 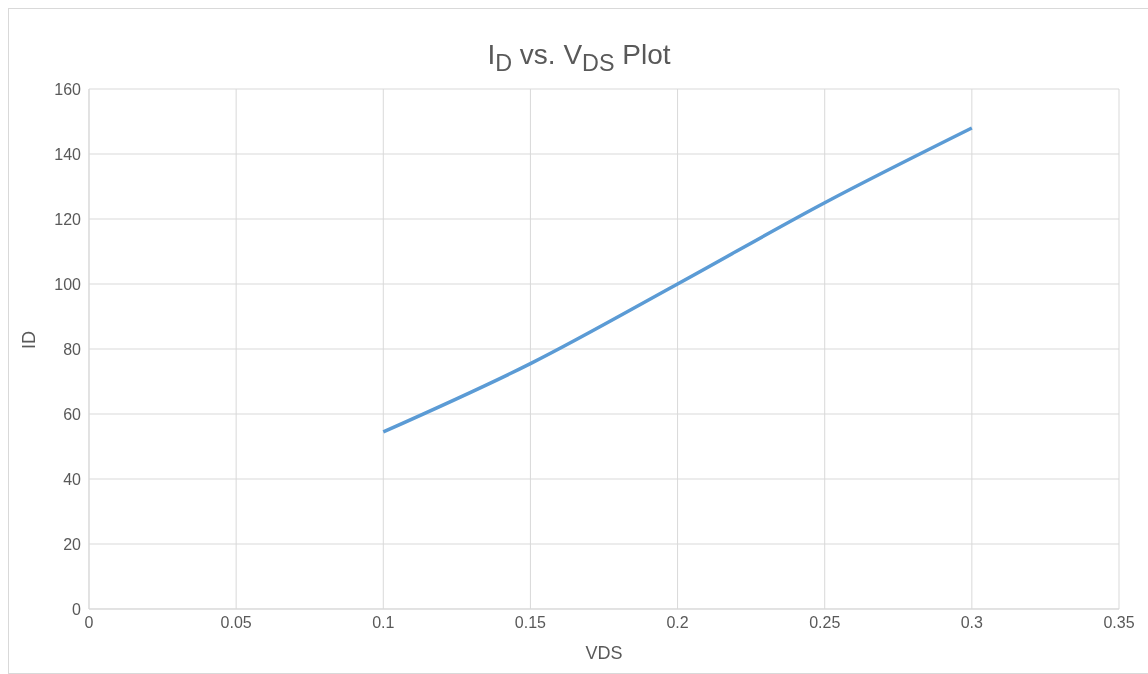 I want to click on y-tick-label: 140, so click(x=68, y=154).